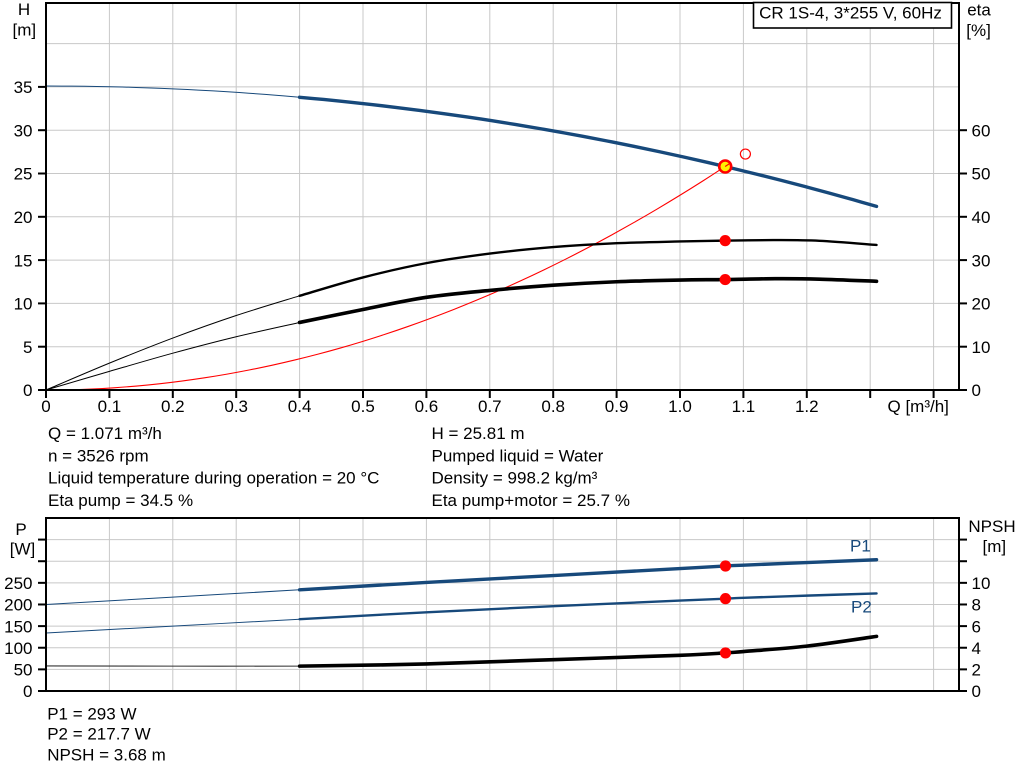 Image resolution: width=1024 pixels, height=781 pixels. Describe the element at coordinates (976, 605) in the screenshot. I see `svg-text: 8` at that location.